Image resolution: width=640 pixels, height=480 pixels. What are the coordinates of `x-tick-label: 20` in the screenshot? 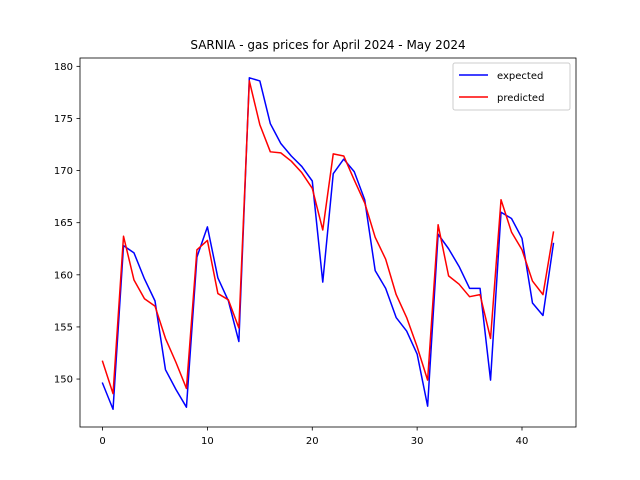 It's located at (312, 441).